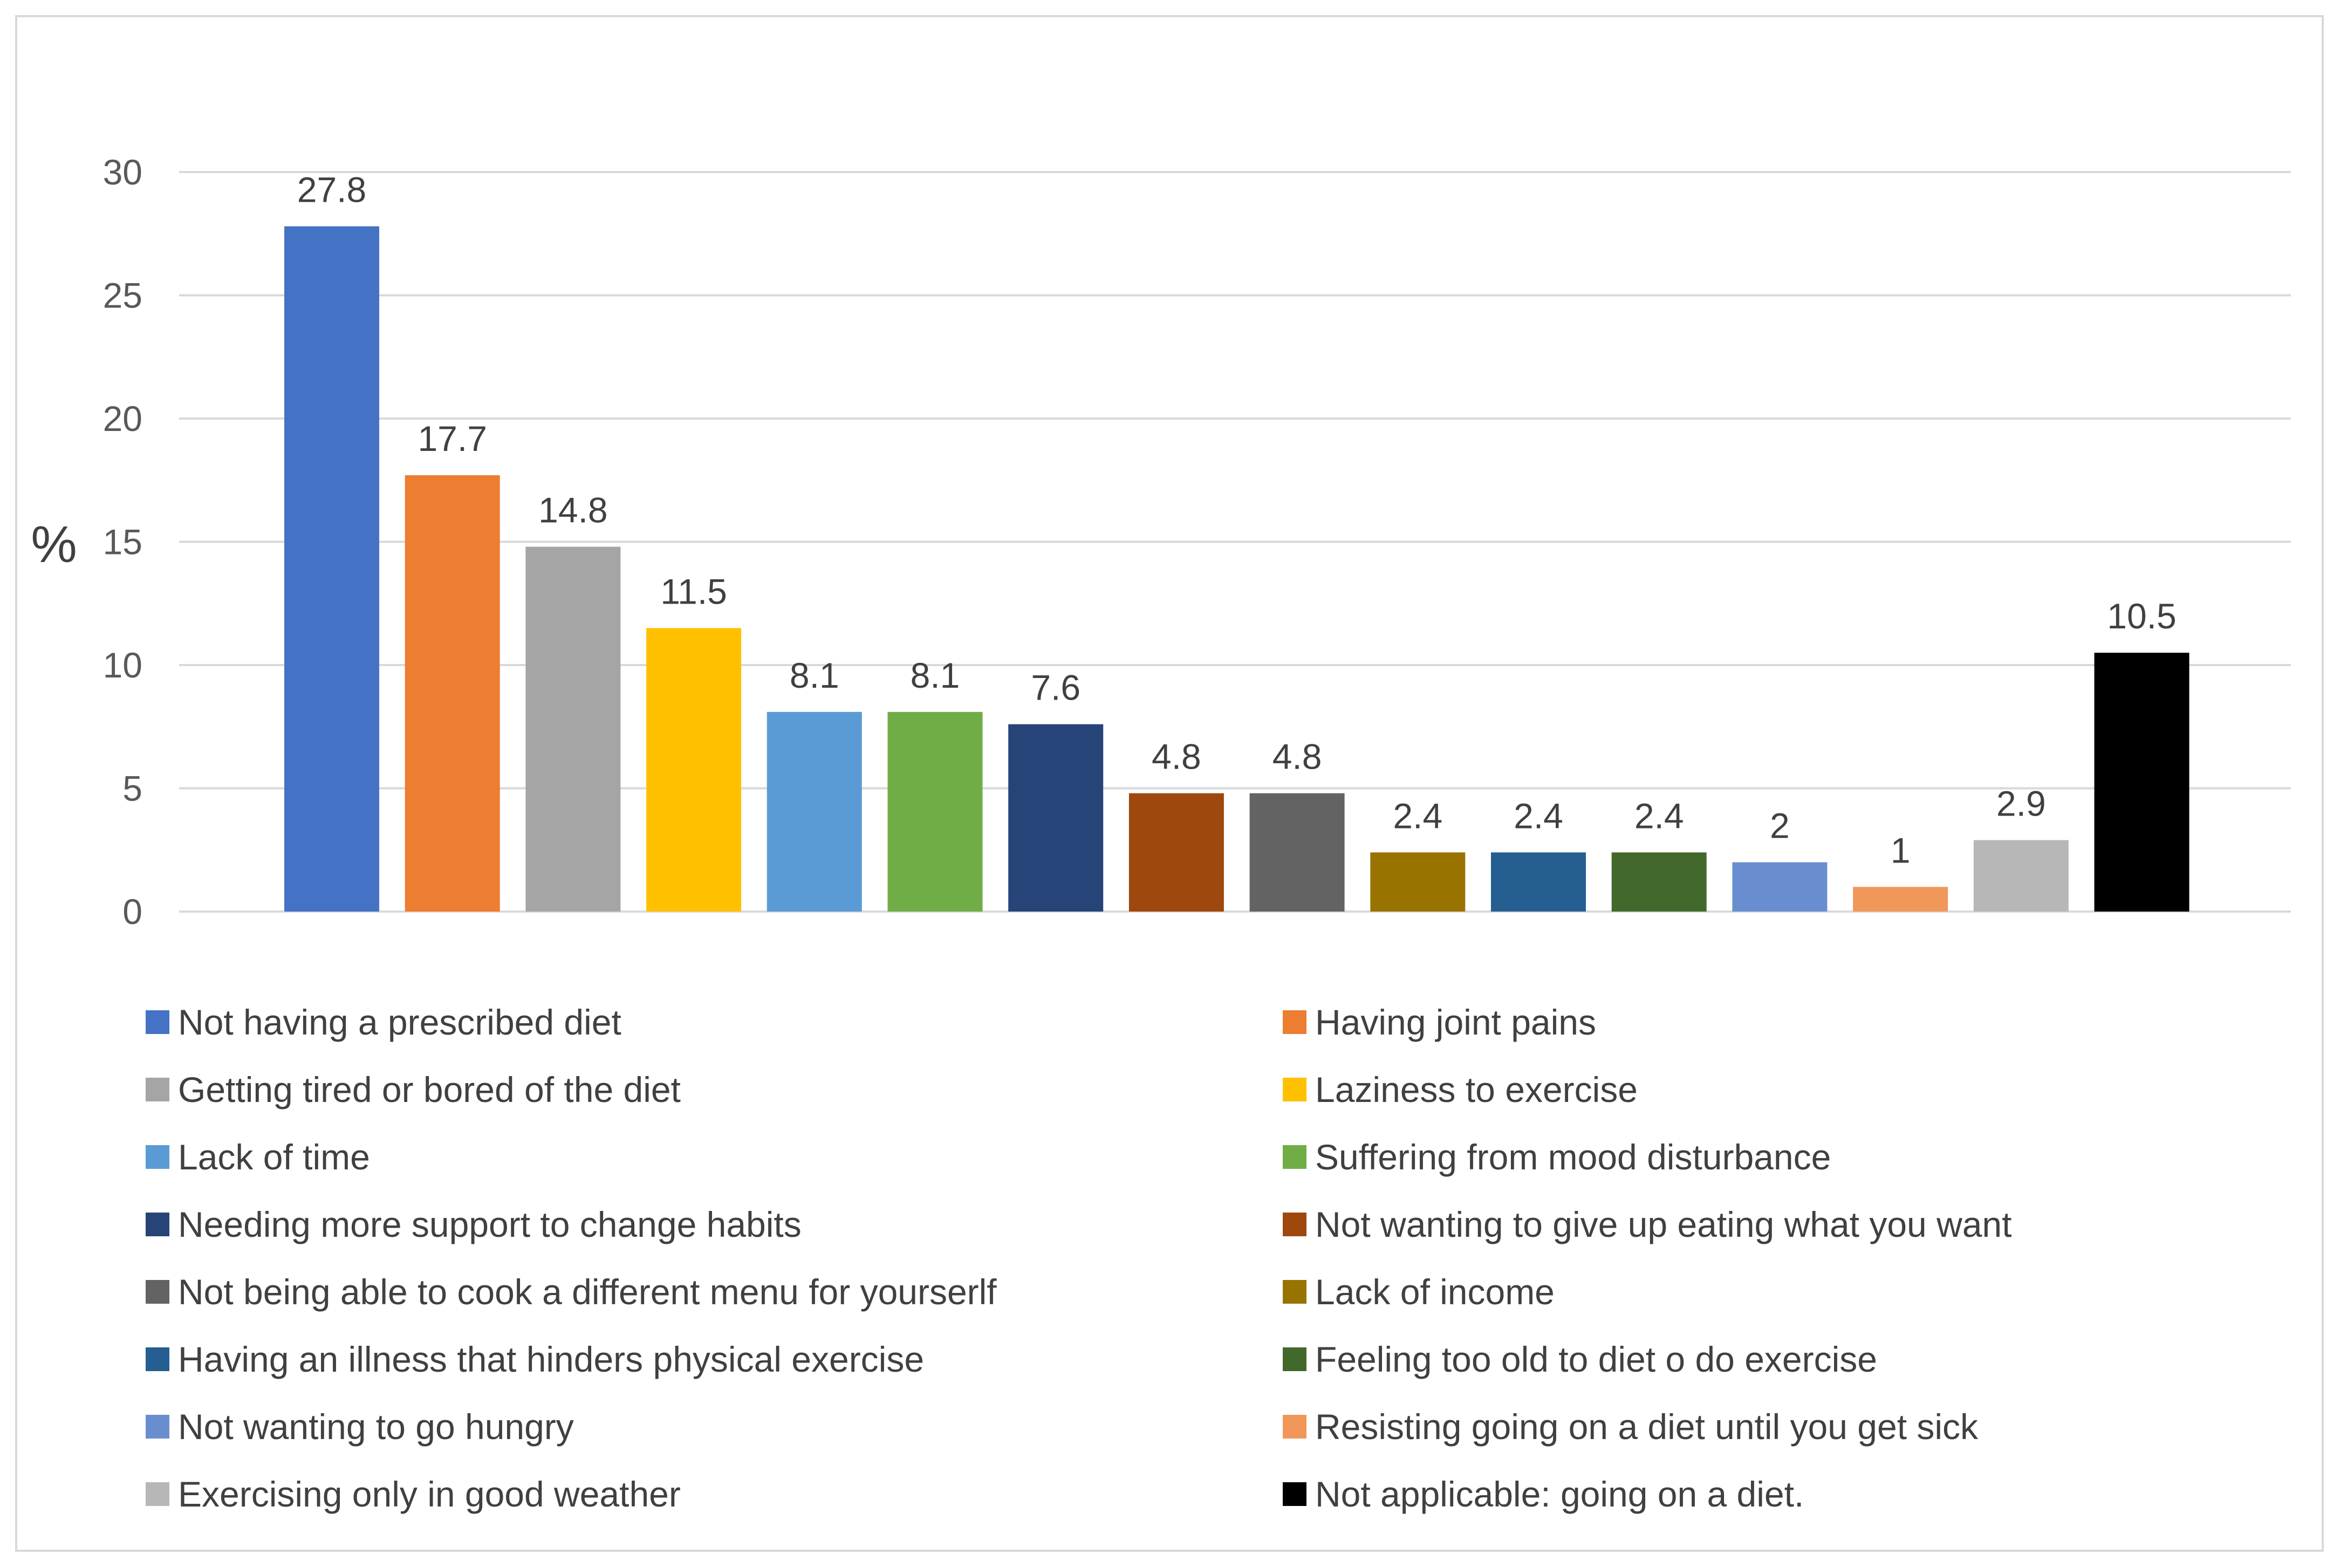 The width and height of the screenshot is (2340, 1568). I want to click on legend-label: Suffering from mood disturbance, so click(1573, 1157).